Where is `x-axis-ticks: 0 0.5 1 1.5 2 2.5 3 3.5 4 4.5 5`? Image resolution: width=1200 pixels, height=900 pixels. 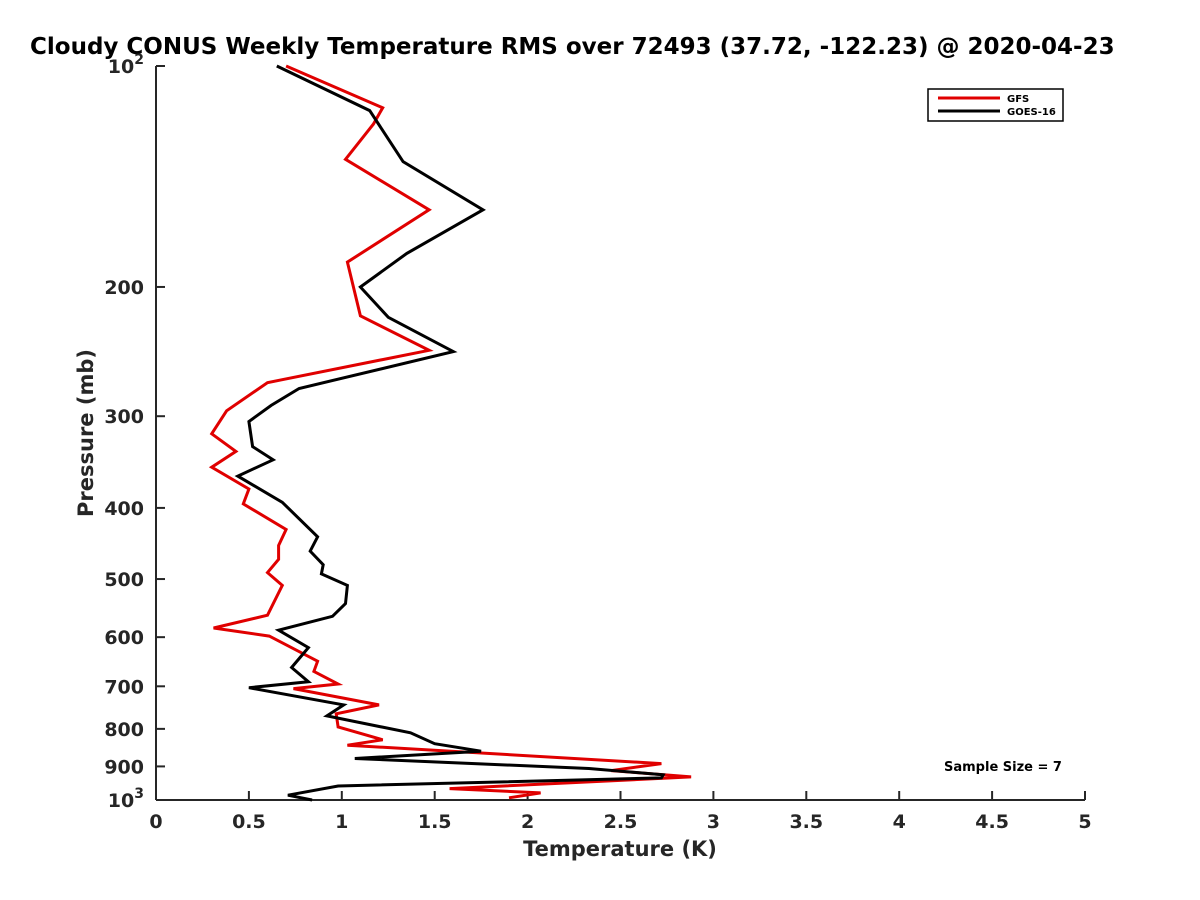
x-axis-ticks: 0 0.5 1 1.5 2 2.5 3 3.5 4 4.5 5 is located at coordinates (620, 812).